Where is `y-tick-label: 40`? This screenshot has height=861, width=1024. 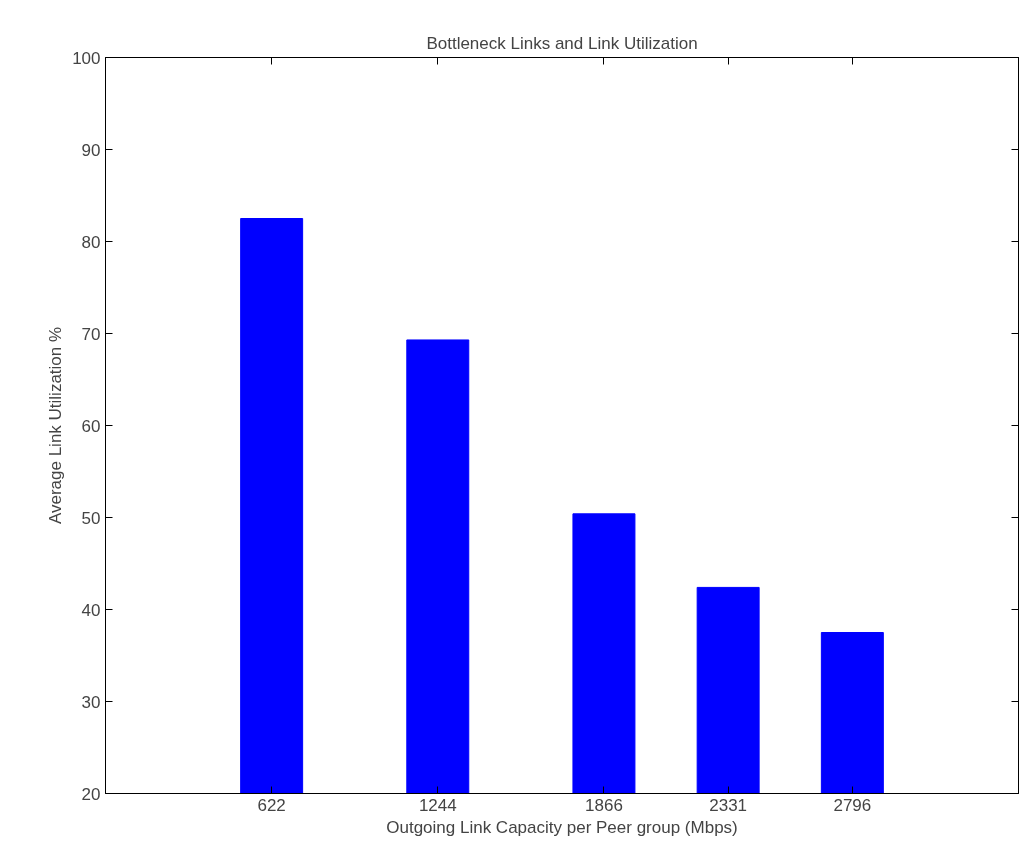 y-tick-label: 40 is located at coordinates (91, 610).